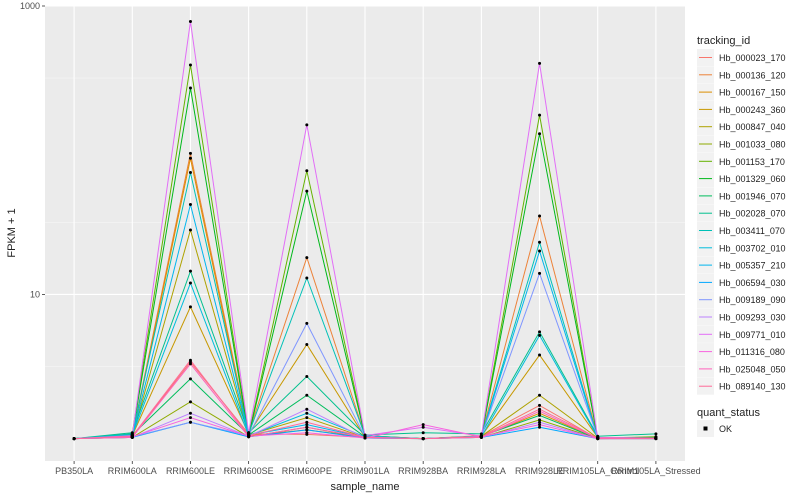  What do you see at coordinates (364, 471) in the screenshot?
I see `x-tick-label: RRIM901LA` at bounding box center [364, 471].